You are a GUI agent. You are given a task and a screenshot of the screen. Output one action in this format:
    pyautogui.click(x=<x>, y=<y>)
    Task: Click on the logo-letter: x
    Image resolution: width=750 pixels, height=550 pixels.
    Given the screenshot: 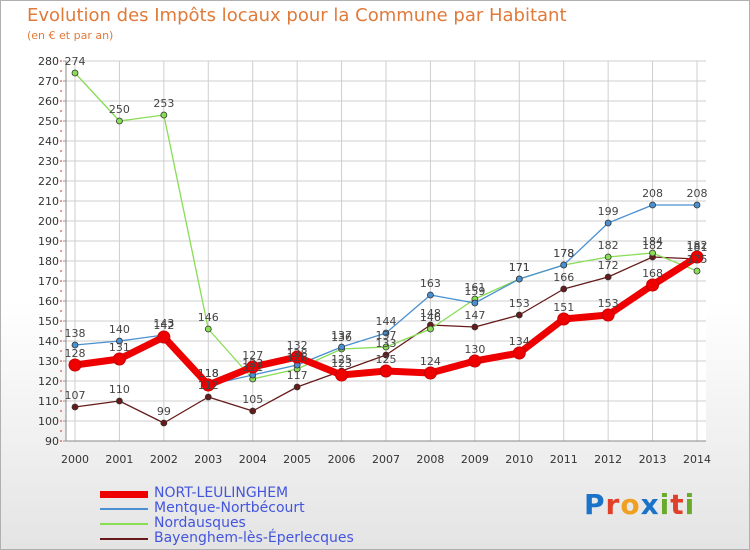 What is the action you would take?
    pyautogui.click(x=650, y=504)
    